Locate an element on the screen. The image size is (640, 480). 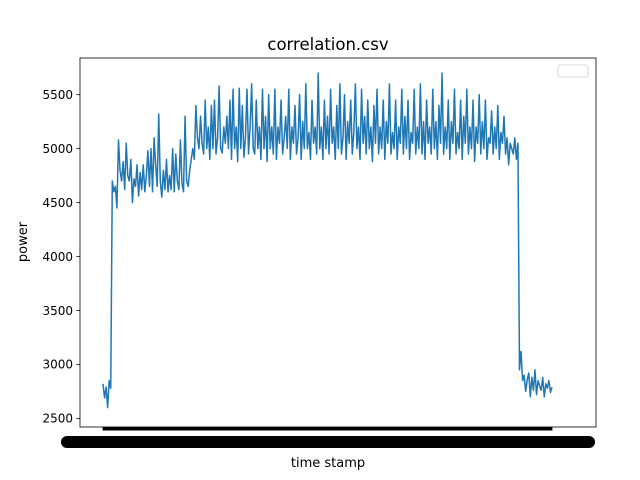
y-tick-label: 4500 is located at coordinates (57, 203).